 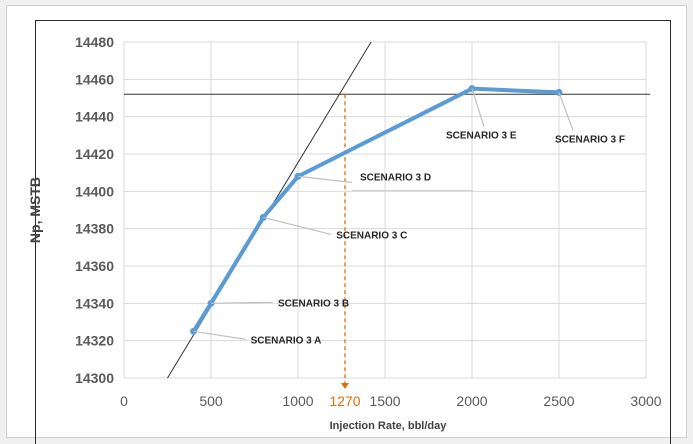 I want to click on intersection-value-label: 1270, so click(x=344, y=401).